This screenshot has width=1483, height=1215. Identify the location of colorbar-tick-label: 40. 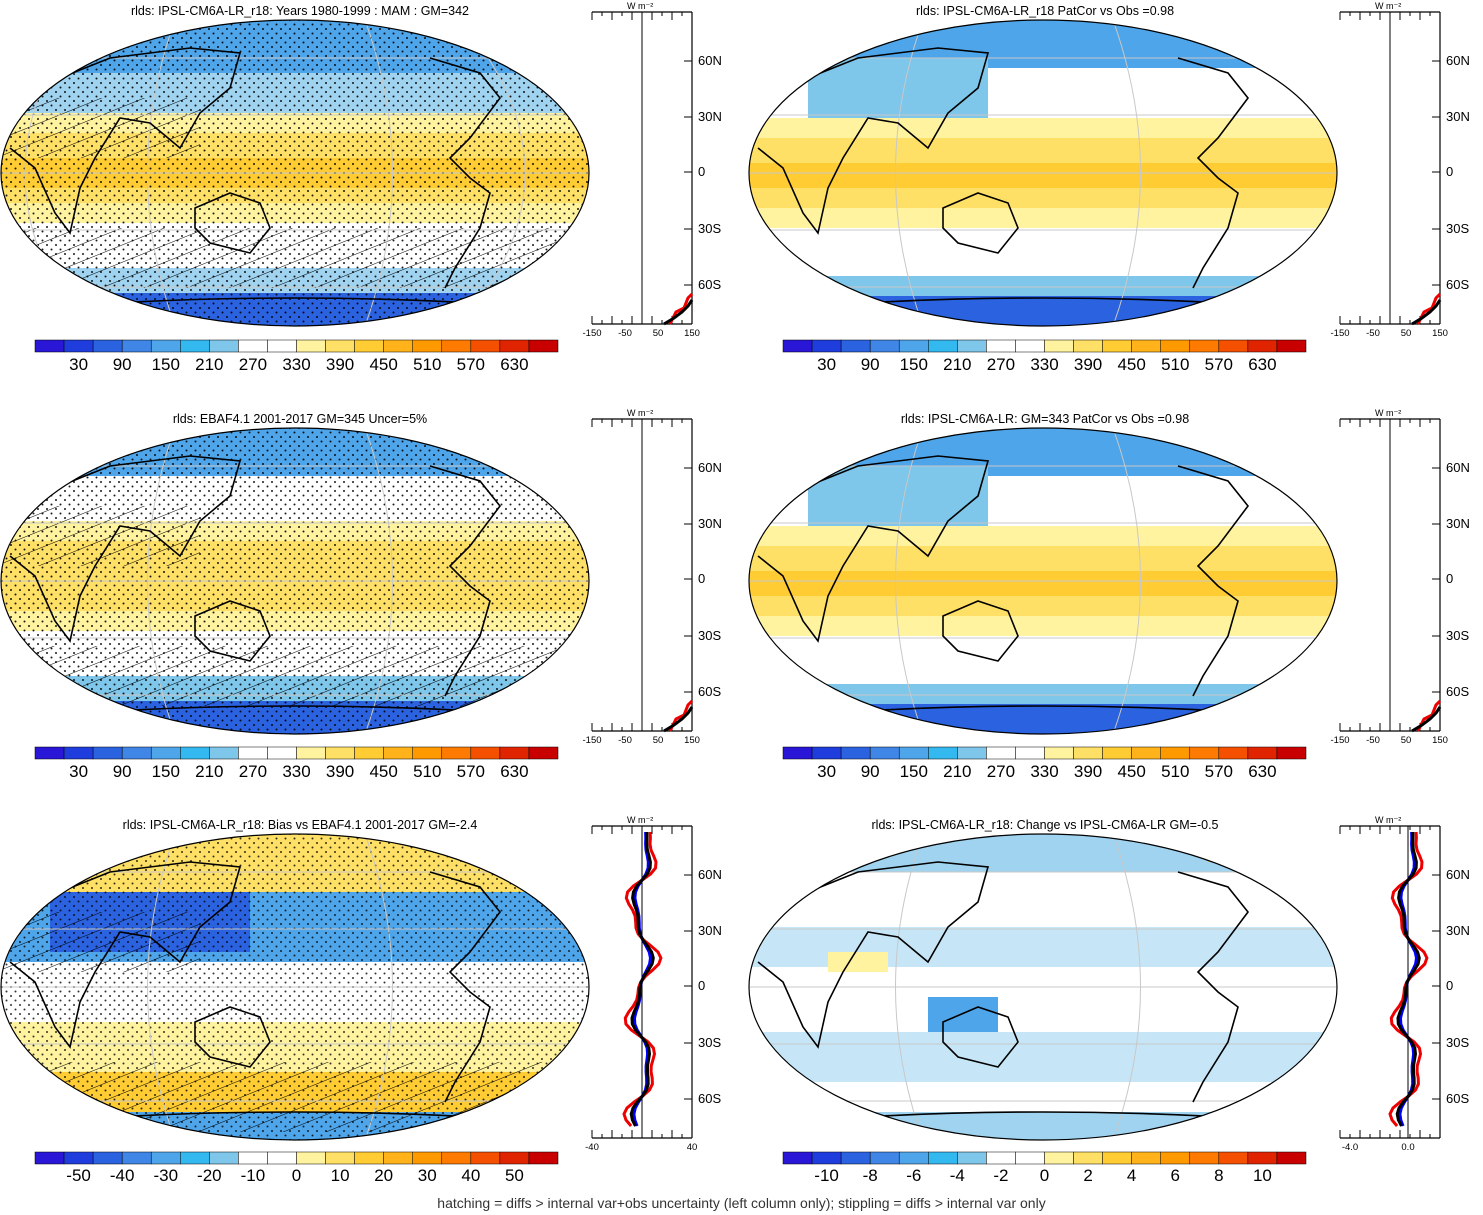
(471, 1175).